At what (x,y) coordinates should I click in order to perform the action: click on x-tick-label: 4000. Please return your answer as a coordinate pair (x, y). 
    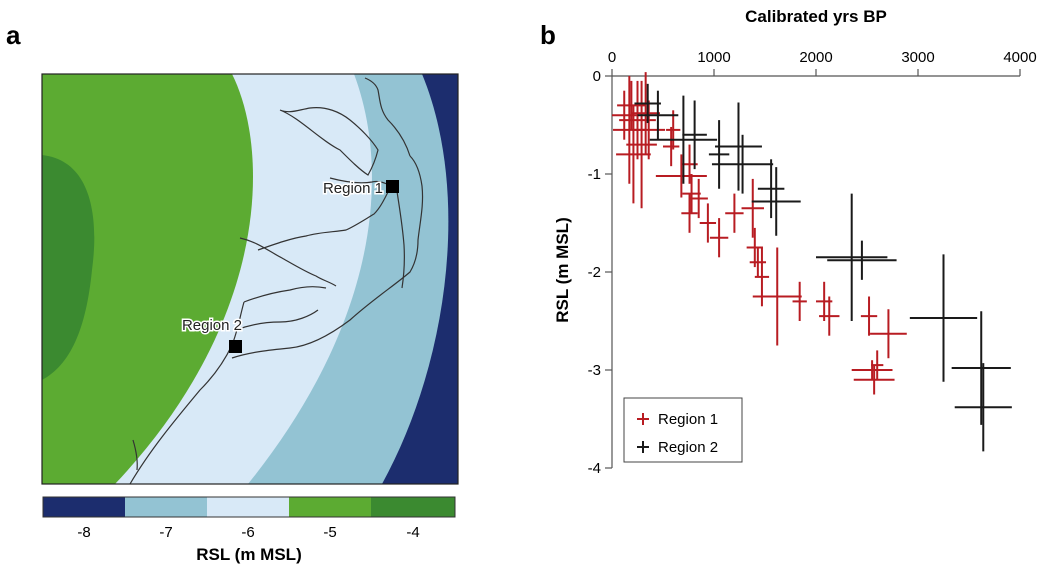
    Looking at the image, I should click on (1019, 57).